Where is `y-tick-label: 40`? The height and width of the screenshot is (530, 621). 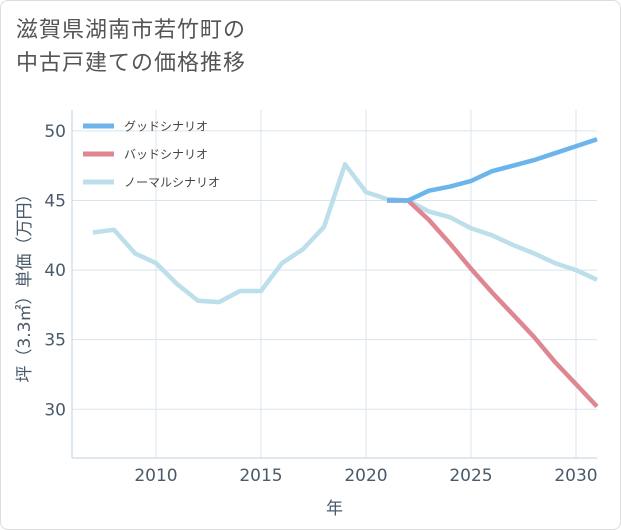 y-tick-label: 40 is located at coordinates (55, 271).